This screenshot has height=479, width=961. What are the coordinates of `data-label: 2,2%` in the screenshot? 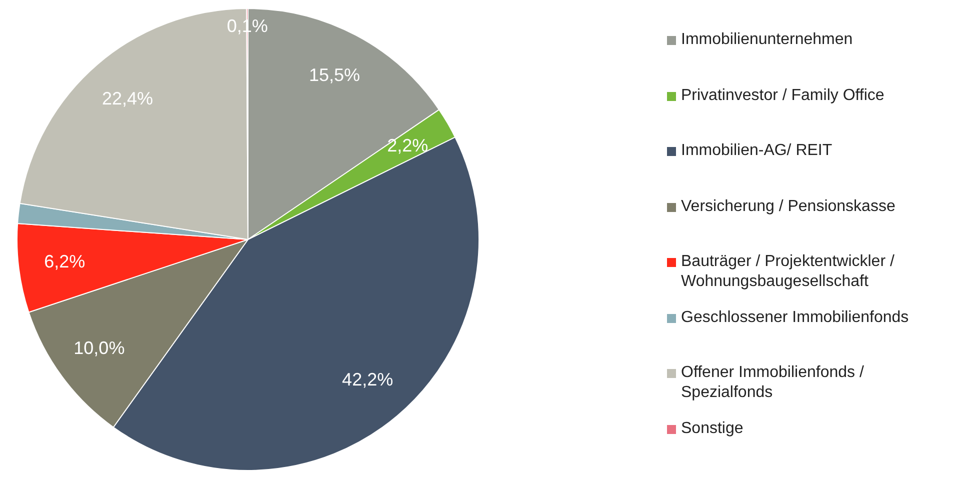 It's located at (407, 145).